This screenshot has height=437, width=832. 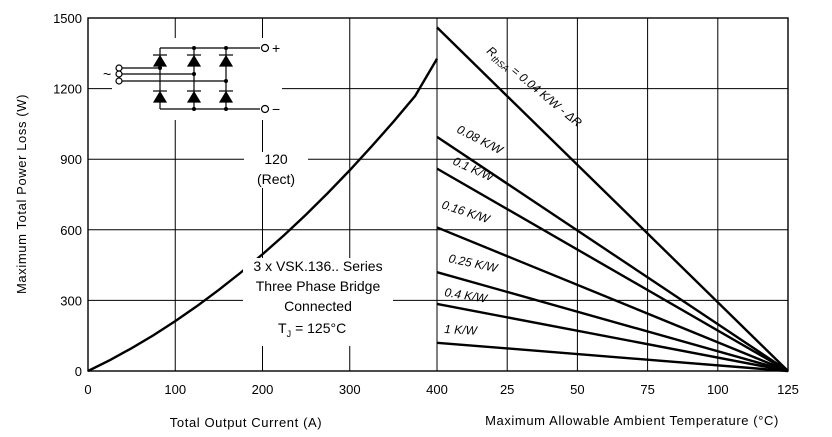 What do you see at coordinates (276, 179) in the screenshot?
I see `curve-label-line2: (Rect)` at bounding box center [276, 179].